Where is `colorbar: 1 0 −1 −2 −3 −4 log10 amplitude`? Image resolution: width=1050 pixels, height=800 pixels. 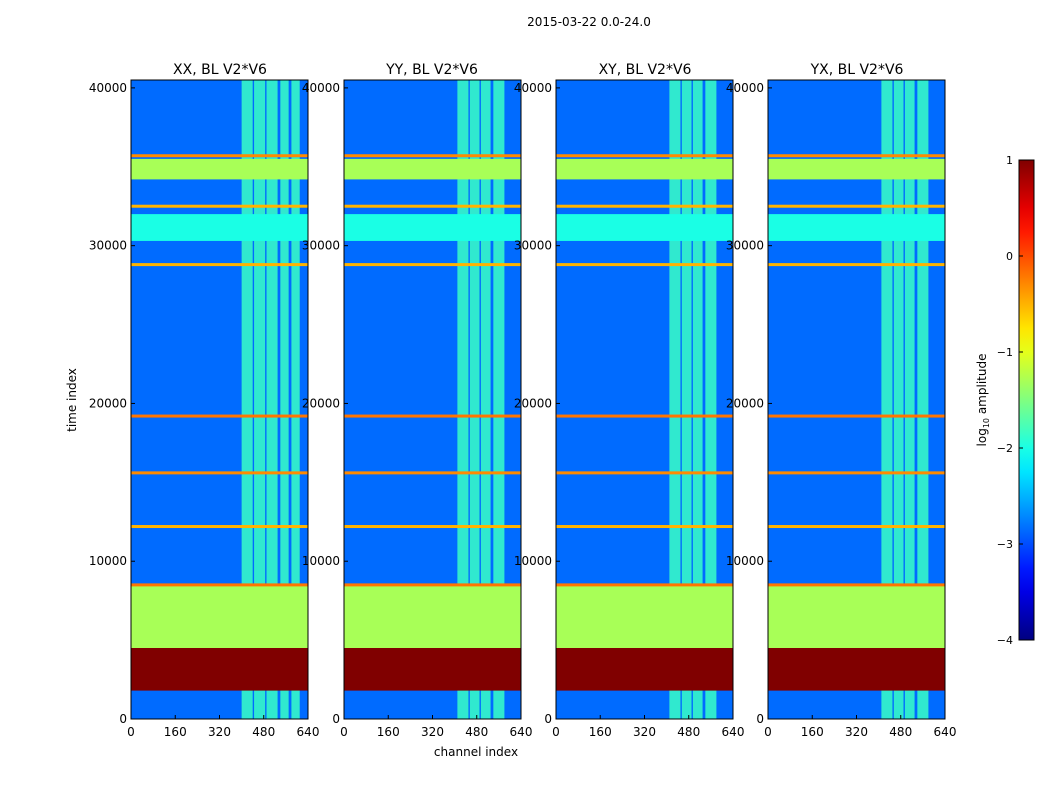 colorbar: 1 0 −1 −2 −3 −4 log10 amplitude is located at coordinates (1005, 400).